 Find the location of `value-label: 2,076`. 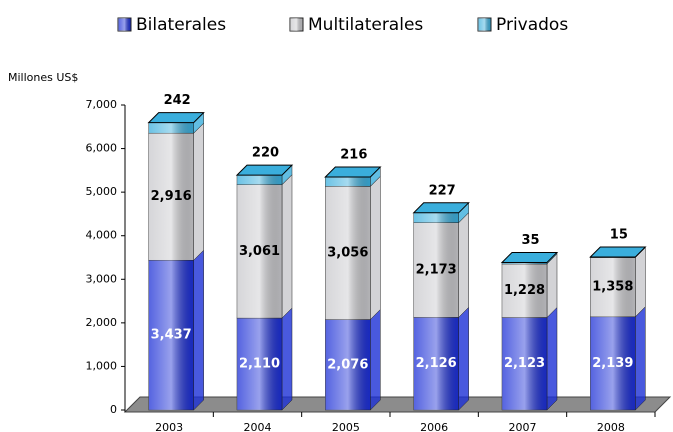

value-label: 2,076 is located at coordinates (347, 364).